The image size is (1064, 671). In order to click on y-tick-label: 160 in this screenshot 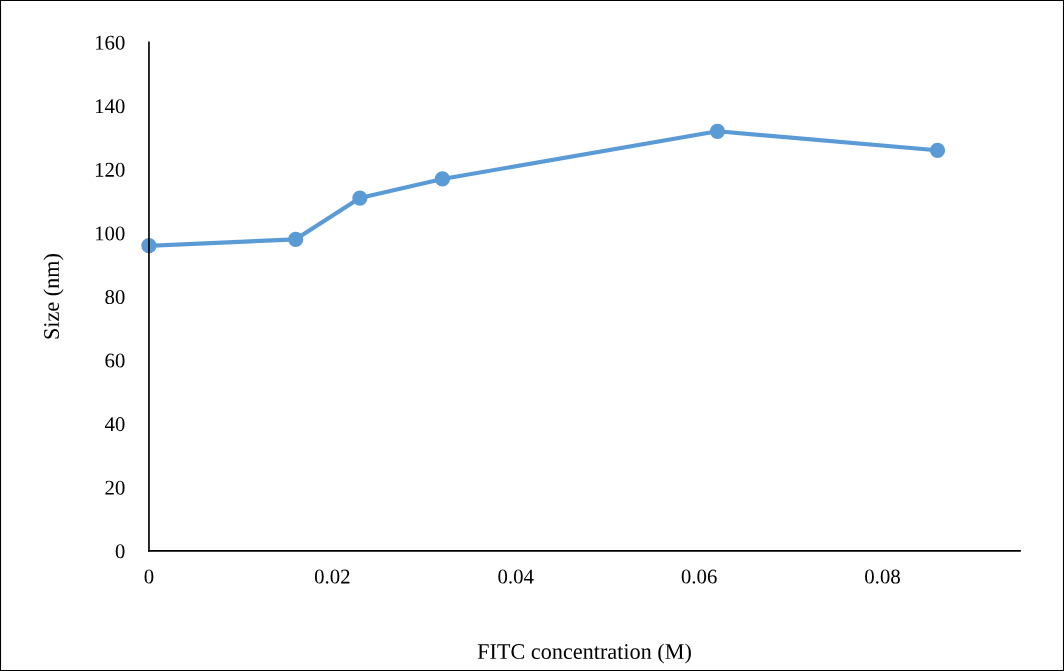, I will do `click(110, 42)`.